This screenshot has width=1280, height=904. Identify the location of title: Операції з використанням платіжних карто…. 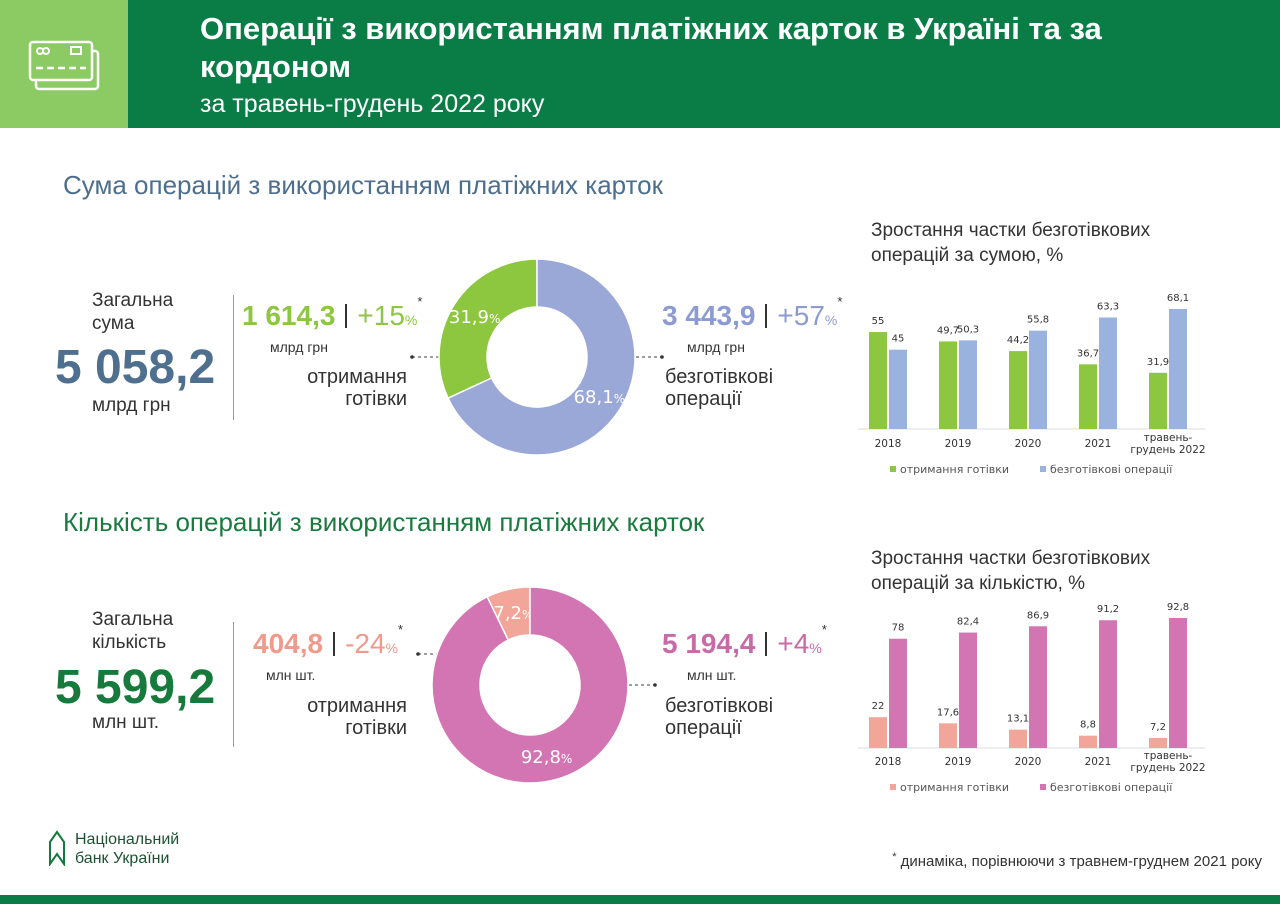
(651, 47).